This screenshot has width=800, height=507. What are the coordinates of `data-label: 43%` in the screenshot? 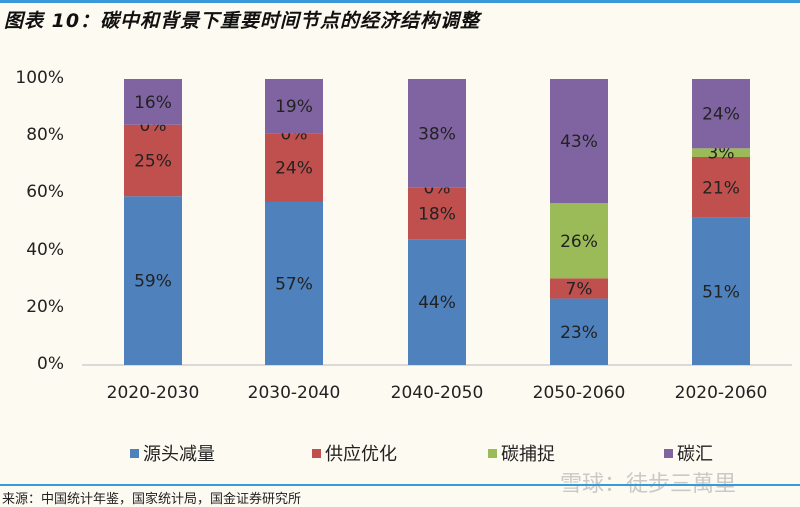 It's located at (579, 142).